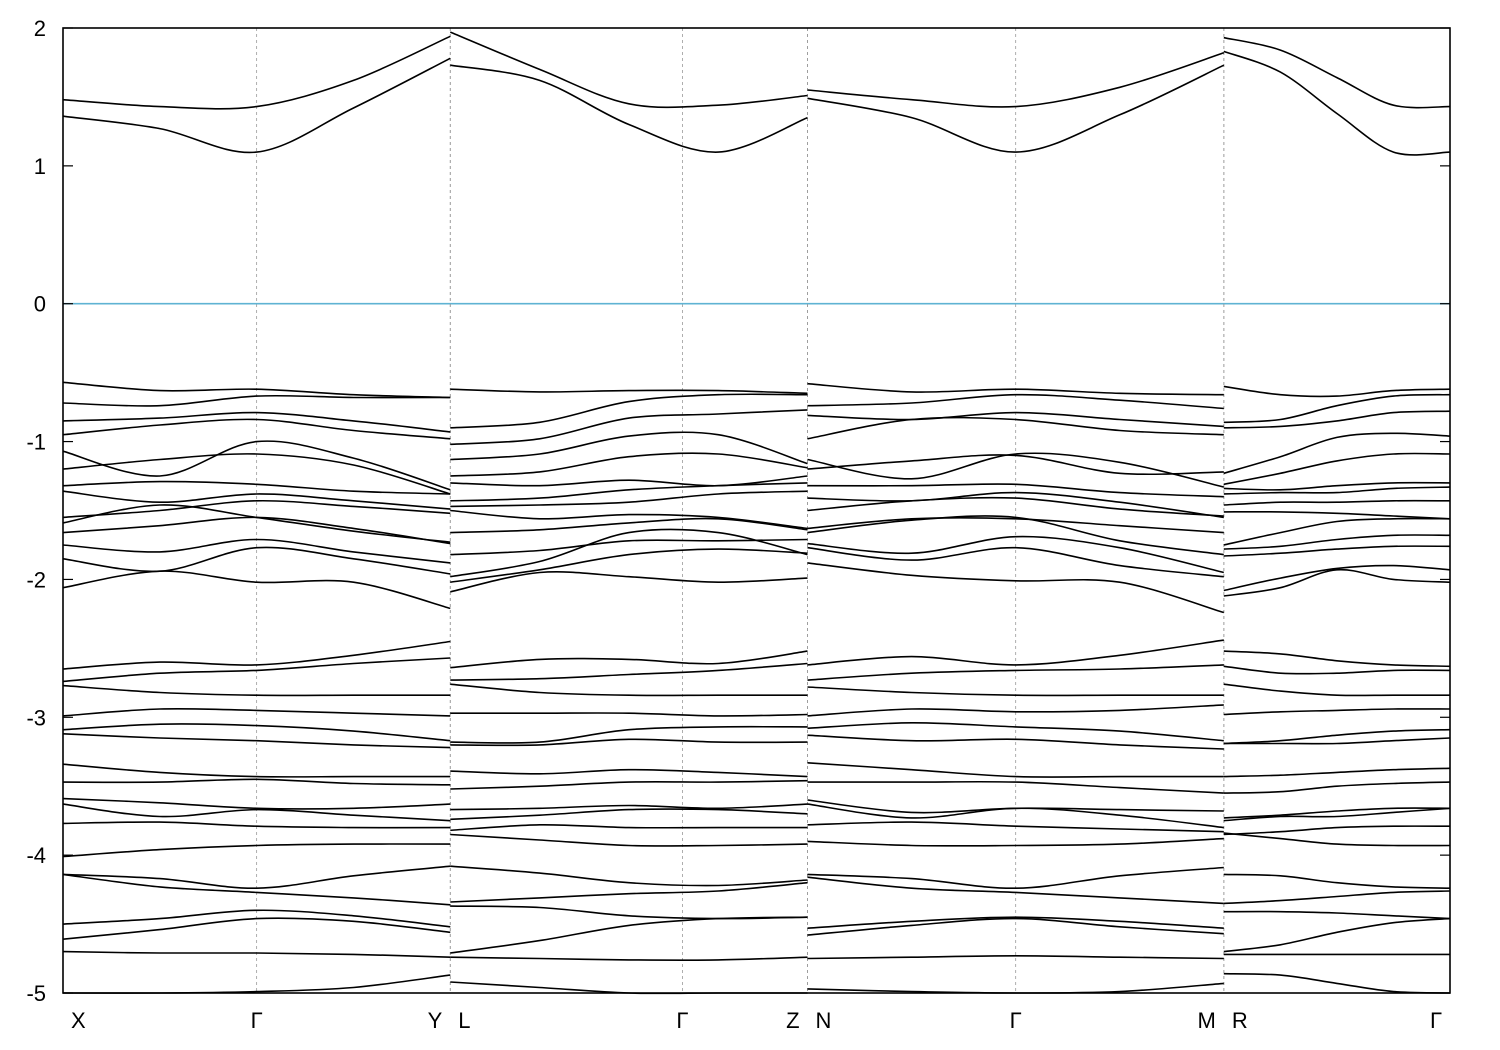  I want to click on y-tick-label: -1, so click(36, 442).